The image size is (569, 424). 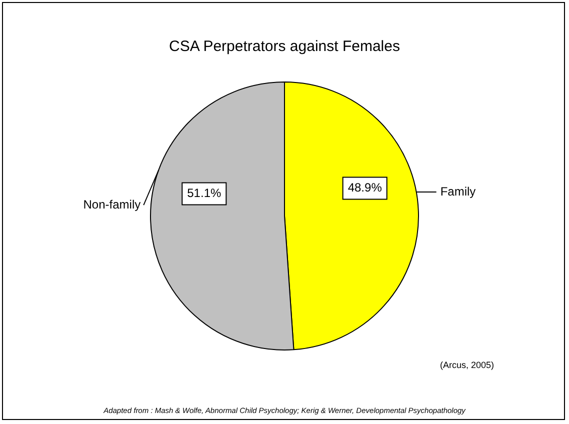 What do you see at coordinates (112, 204) in the screenshot?
I see `slice-label: Non-family` at bounding box center [112, 204].